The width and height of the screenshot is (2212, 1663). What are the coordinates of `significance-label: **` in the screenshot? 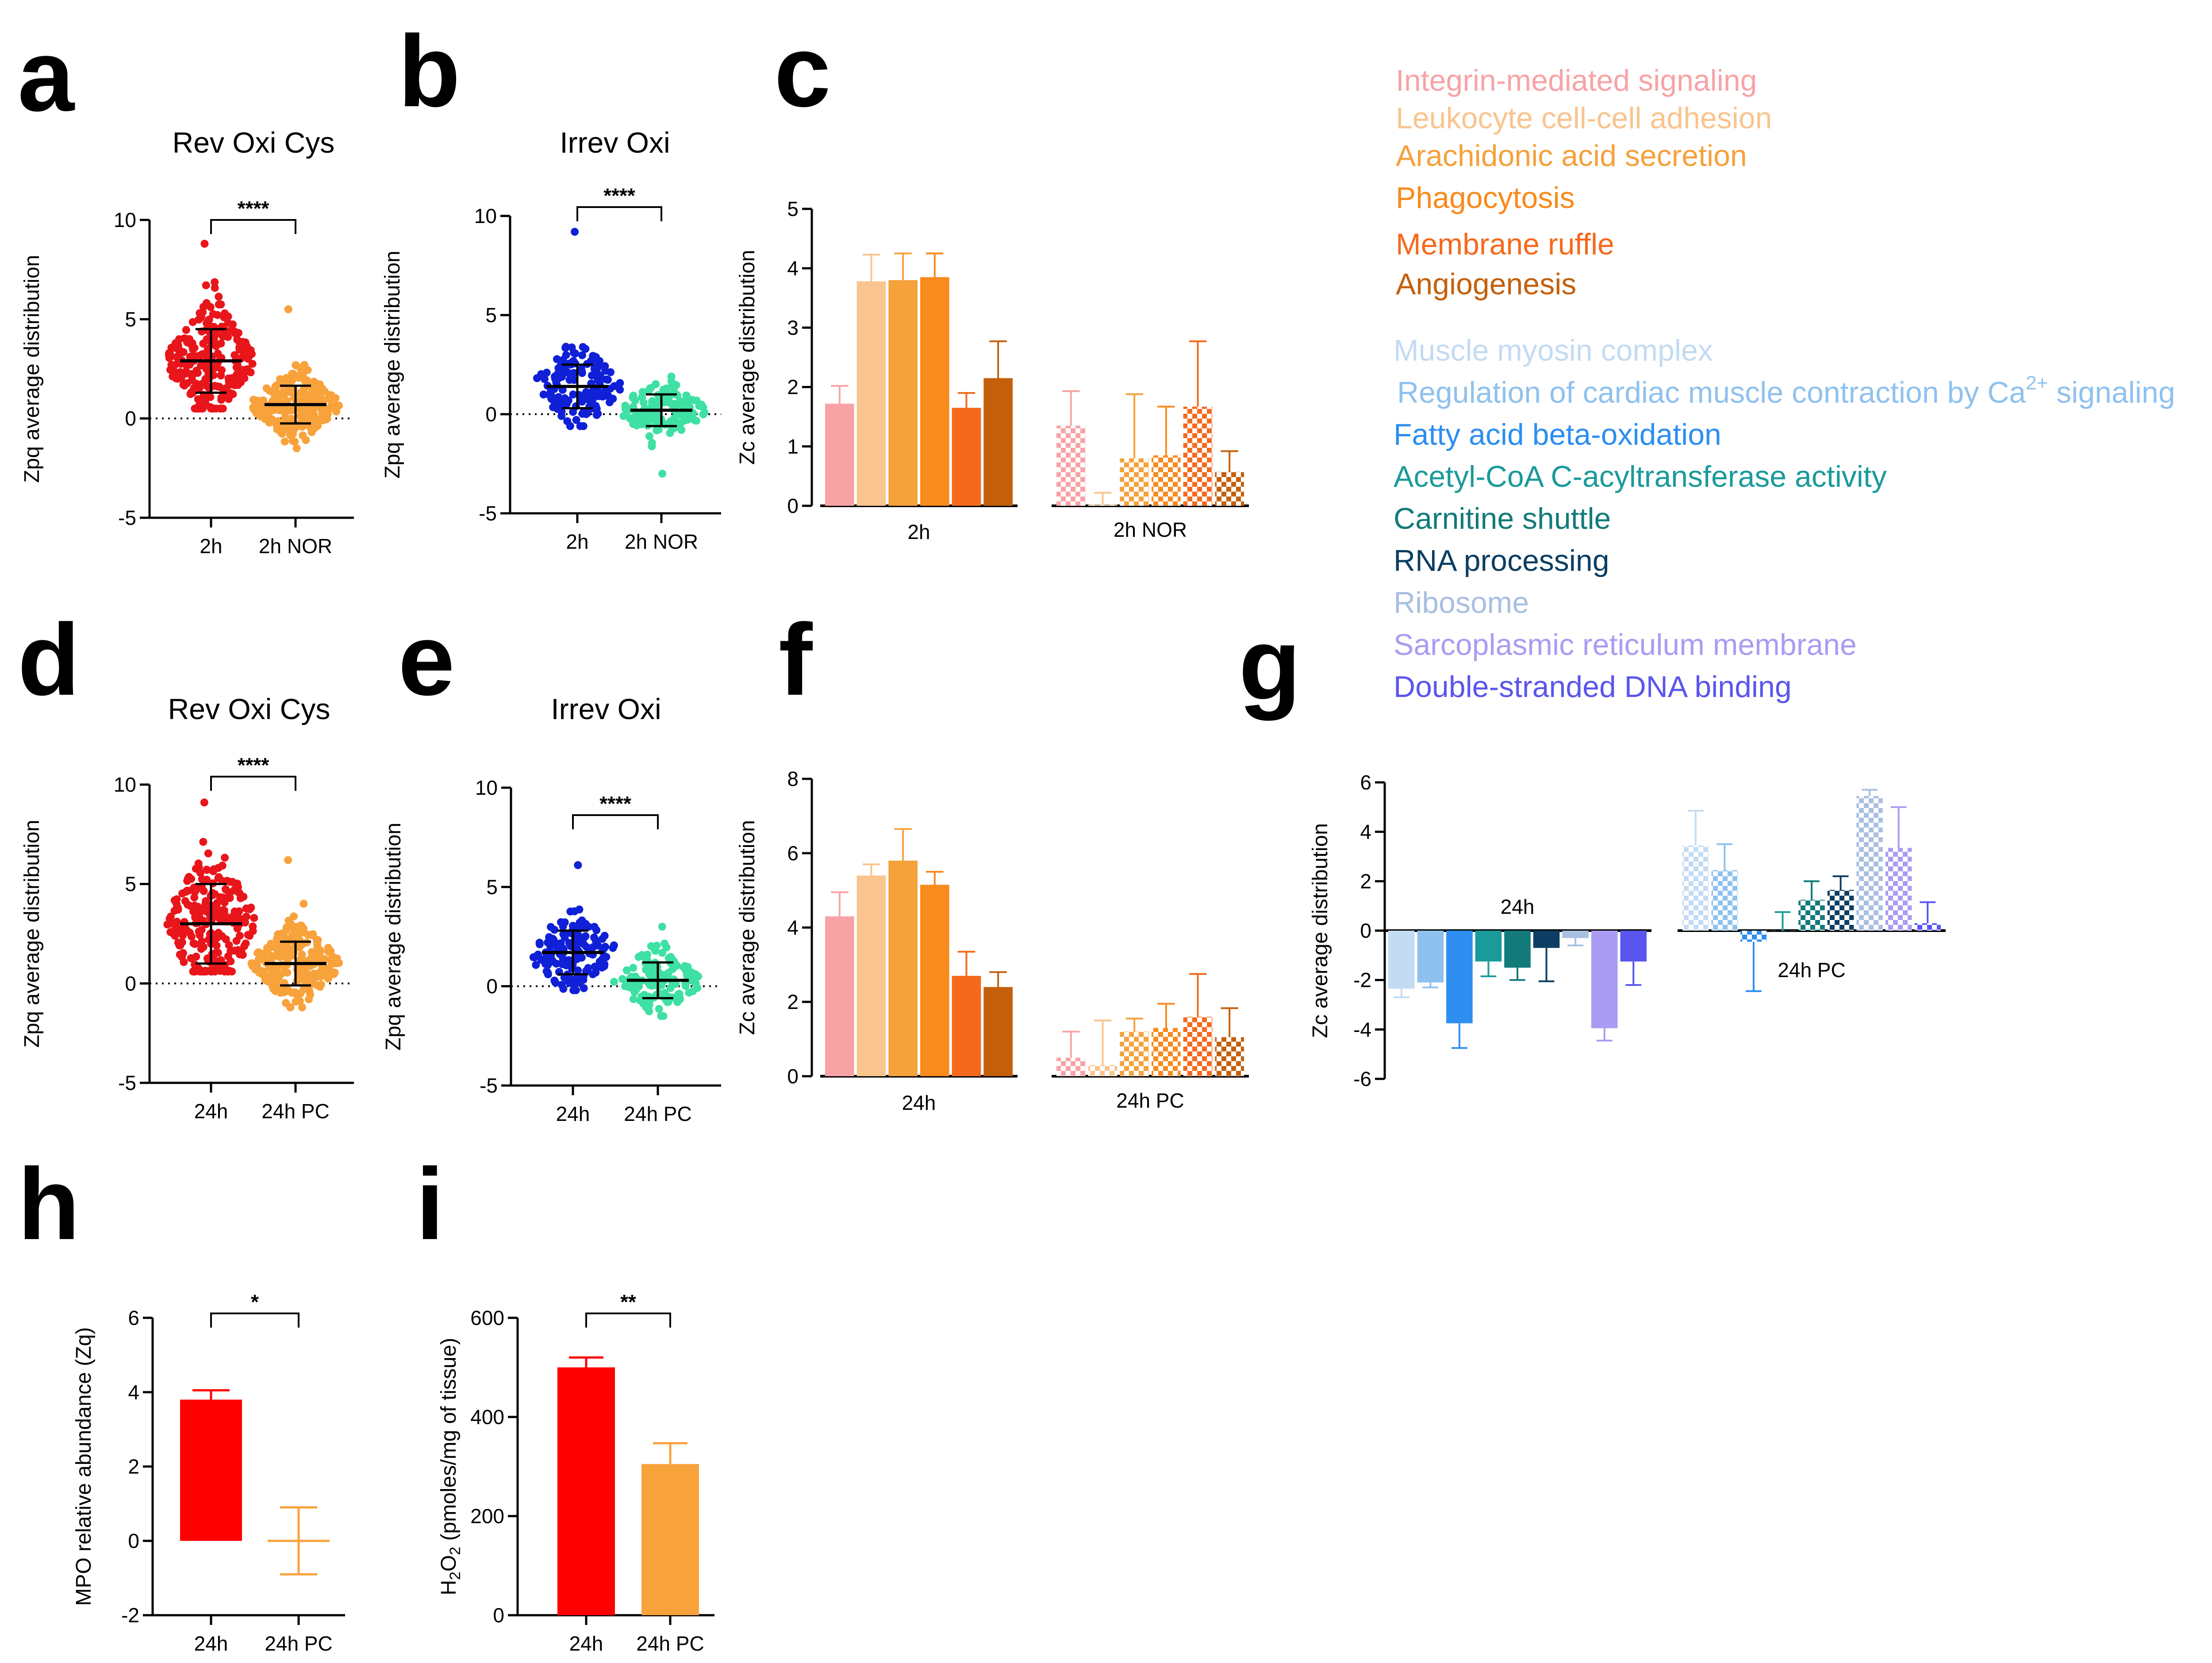 It's located at (628, 1301).